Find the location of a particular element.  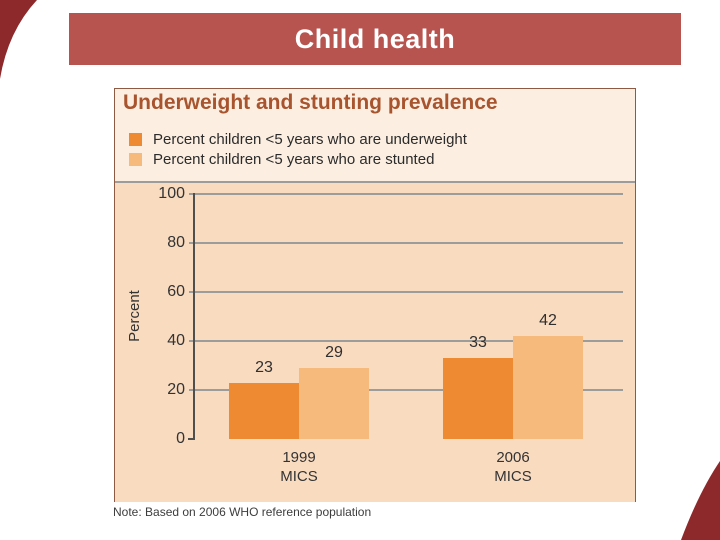

bar-value-label: 42 is located at coordinates (548, 321).